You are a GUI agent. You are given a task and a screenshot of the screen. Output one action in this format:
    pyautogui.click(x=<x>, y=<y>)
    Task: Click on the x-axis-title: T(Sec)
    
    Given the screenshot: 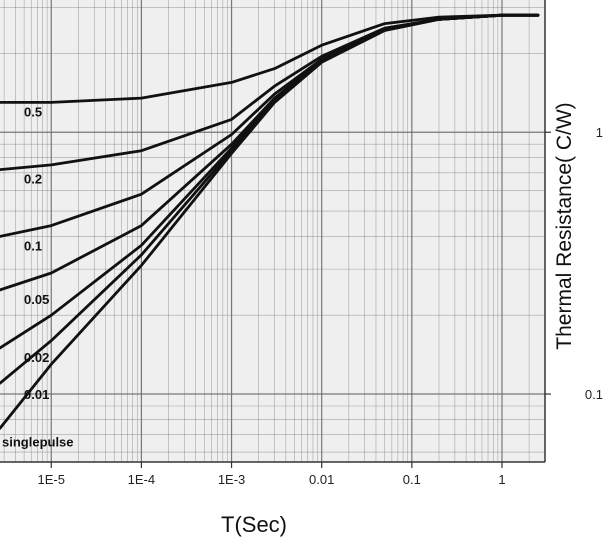 What is the action you would take?
    pyautogui.click(x=254, y=524)
    